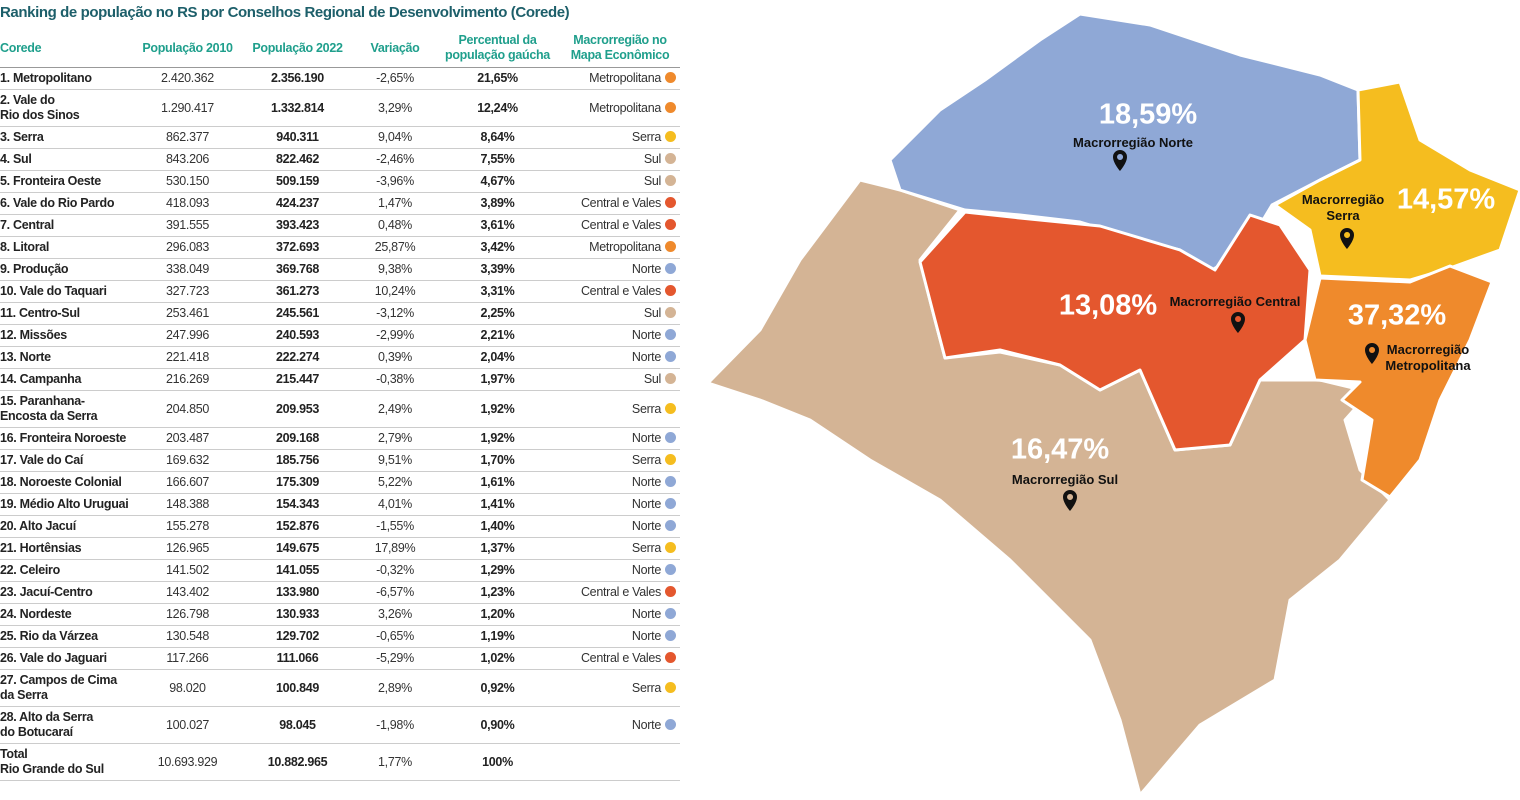 This screenshot has width=1520, height=800. I want to click on cell: 27. Campos de Cima da Serra, so click(67, 688).